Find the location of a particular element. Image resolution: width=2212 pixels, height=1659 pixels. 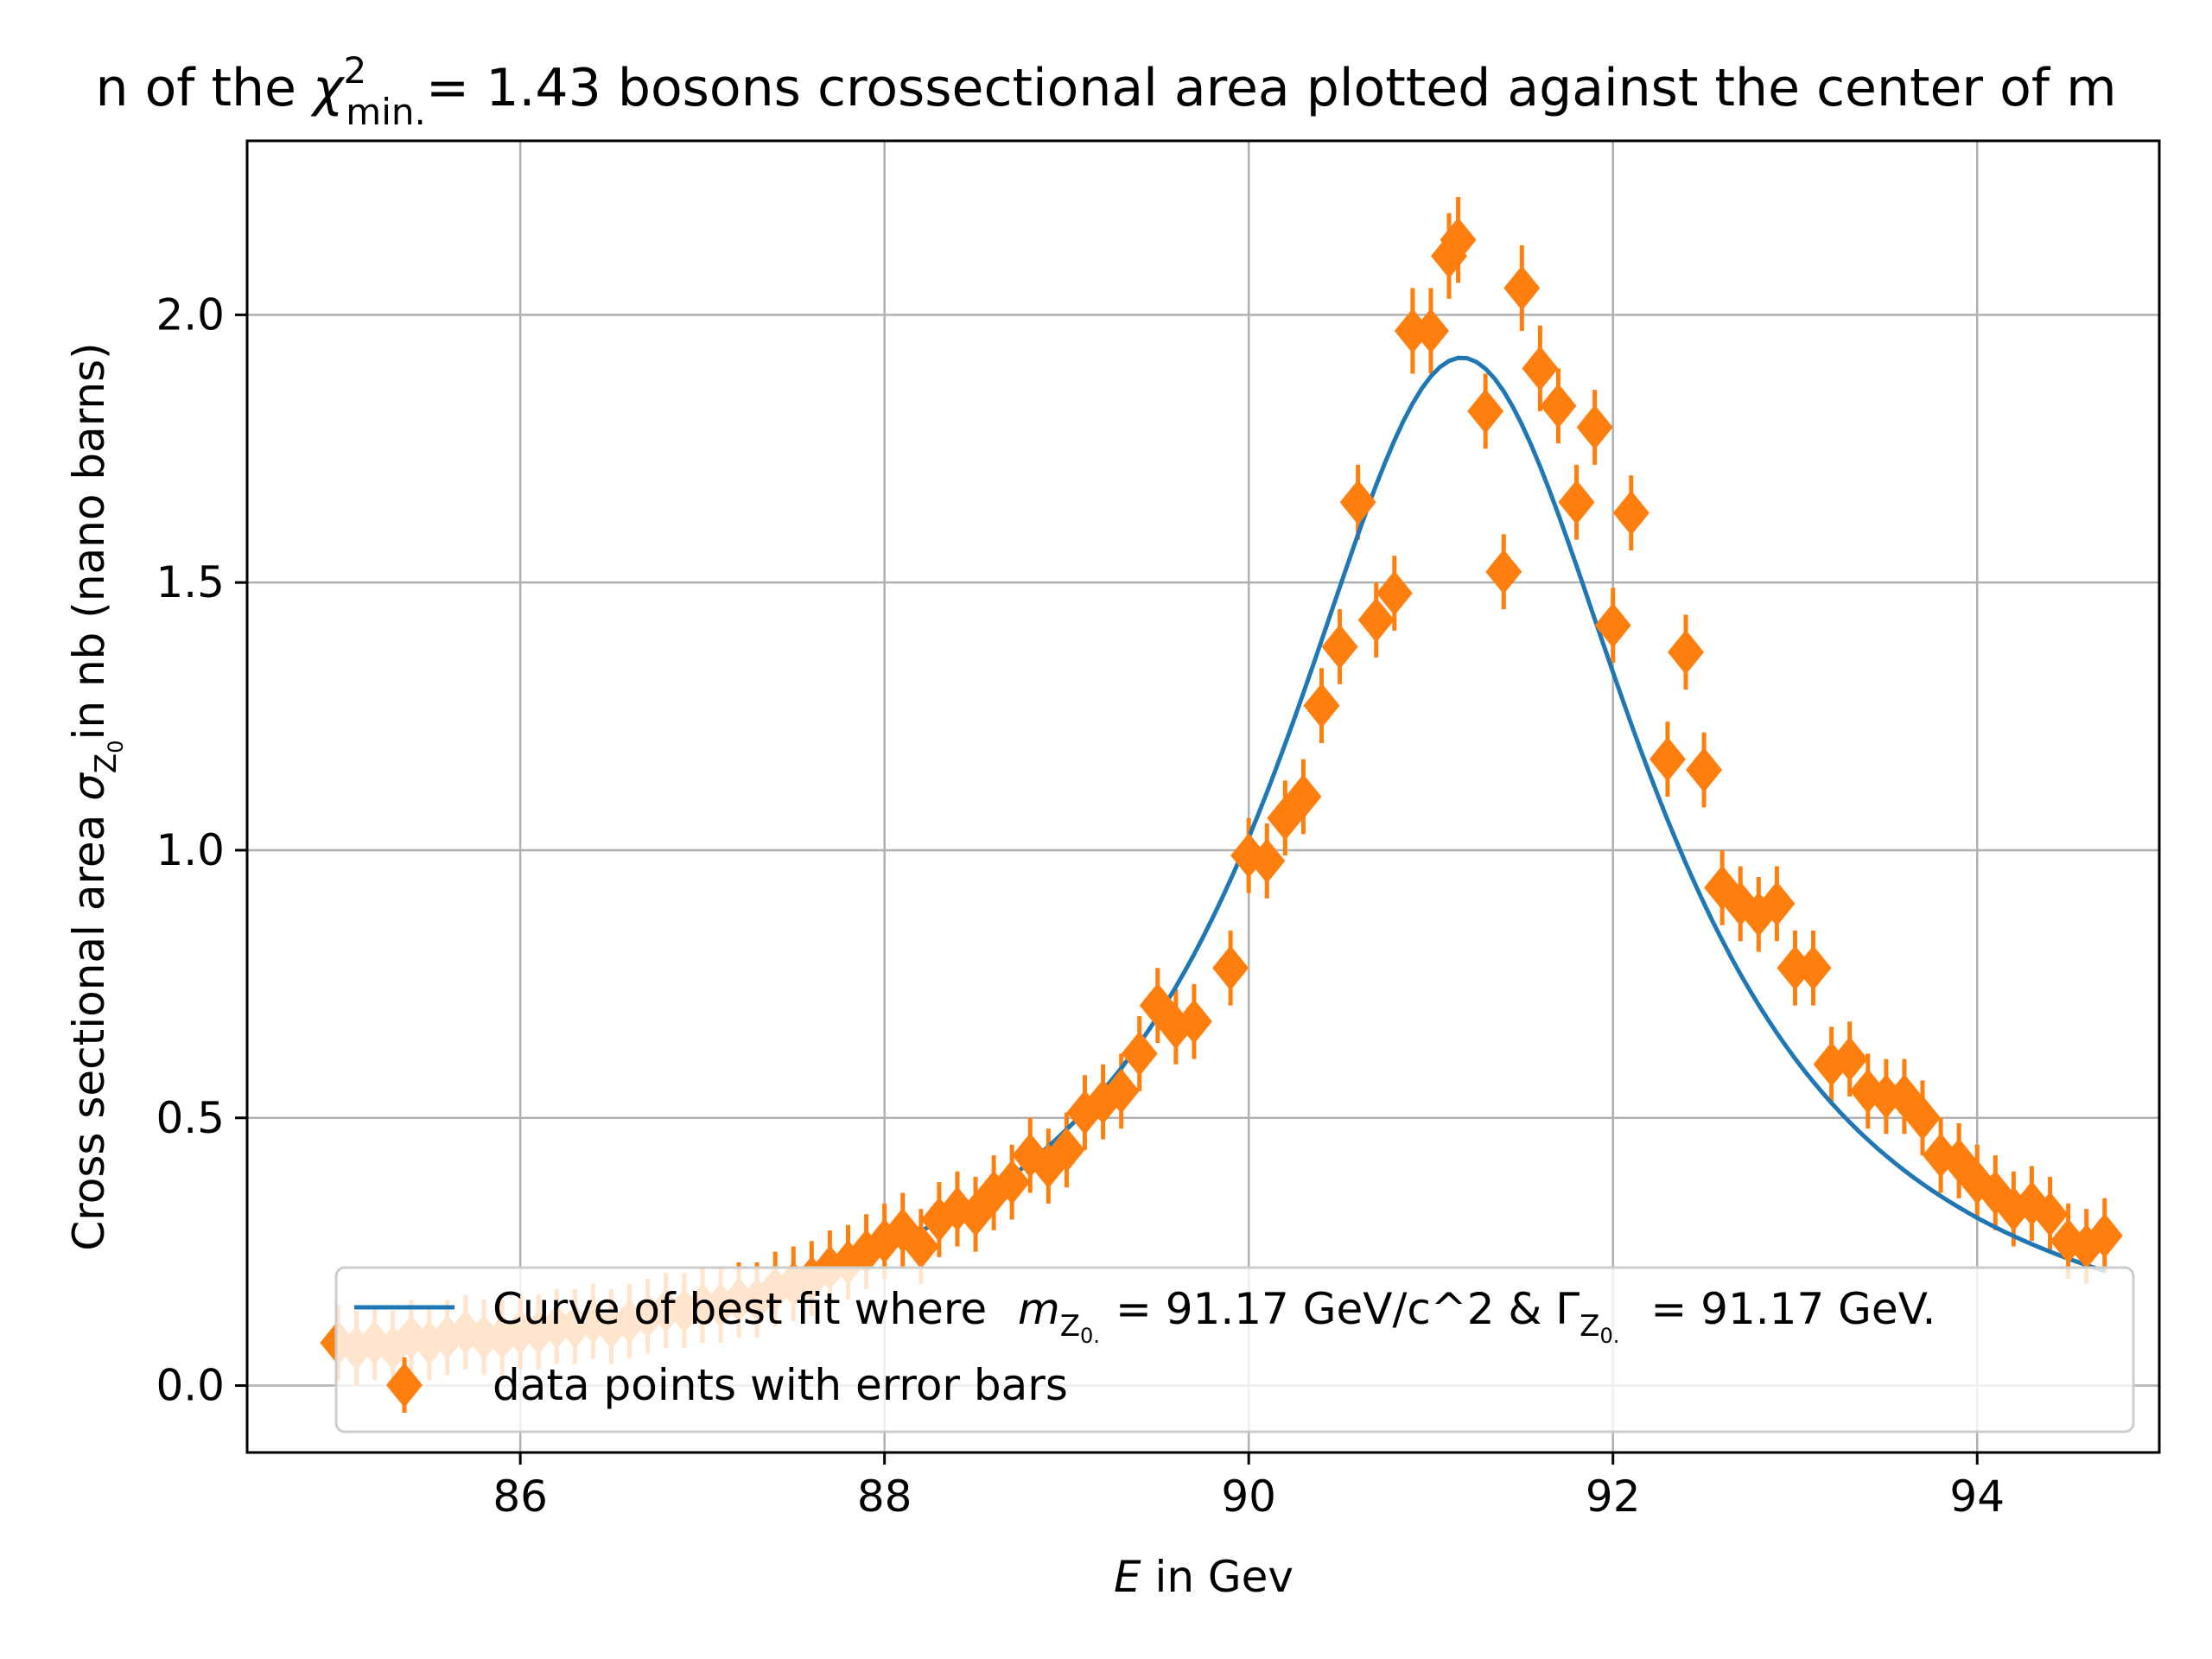

legend-box is located at coordinates (1234, 1349).